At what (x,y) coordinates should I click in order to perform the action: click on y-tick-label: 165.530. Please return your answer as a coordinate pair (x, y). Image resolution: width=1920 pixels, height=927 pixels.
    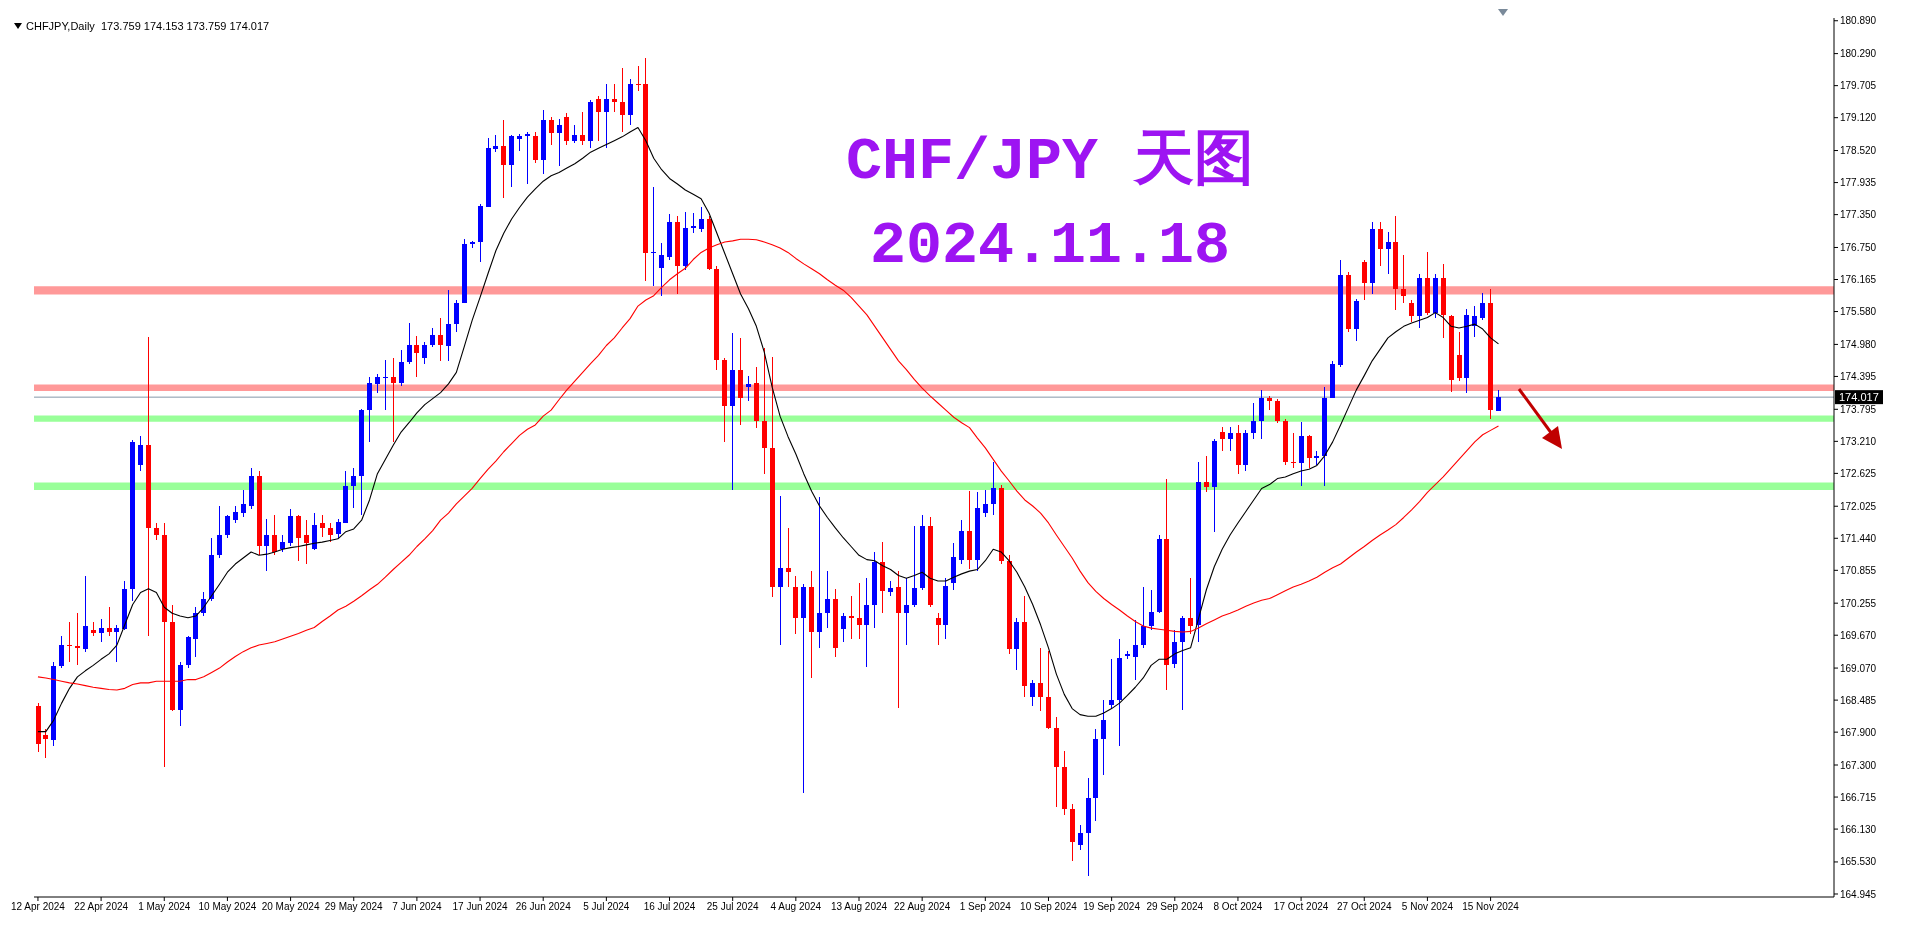
    Looking at the image, I should click on (1858, 862).